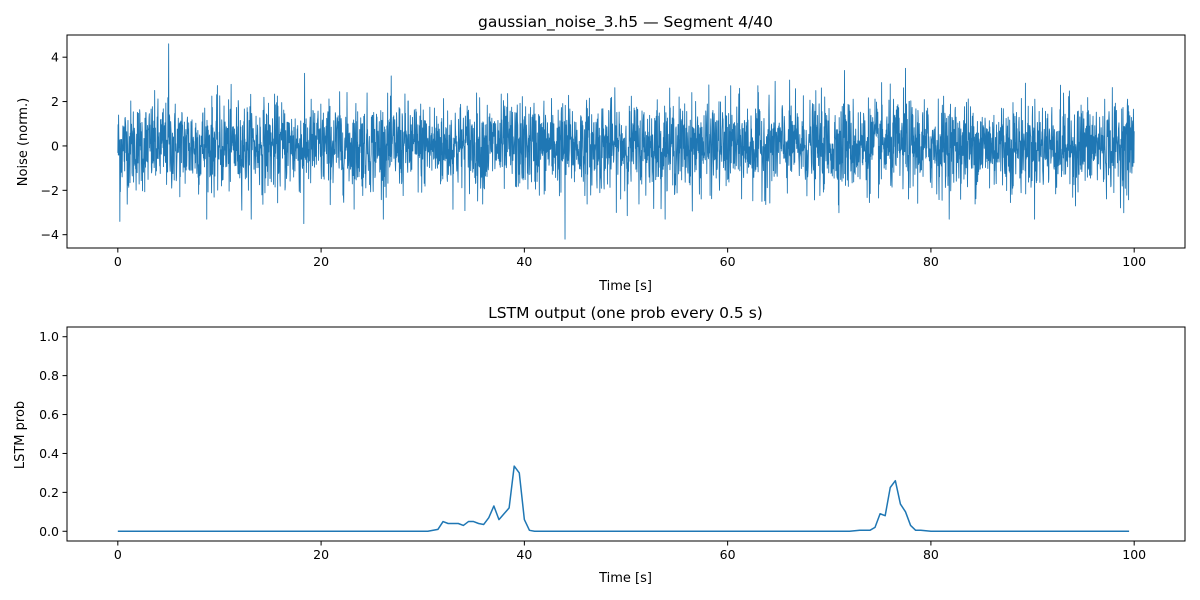 Image resolution: width=1200 pixels, height=600 pixels. Describe the element at coordinates (1134, 554) in the screenshot. I see `lstm-x-tick-label: 100` at that location.